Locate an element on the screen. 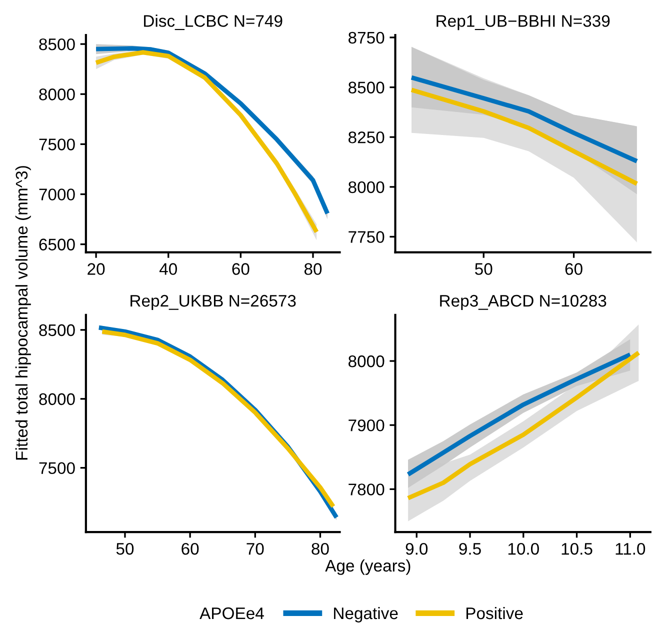 Image resolution: width=661 pixels, height=626 pixels. y-tick-label: 7800 is located at coordinates (366, 490).